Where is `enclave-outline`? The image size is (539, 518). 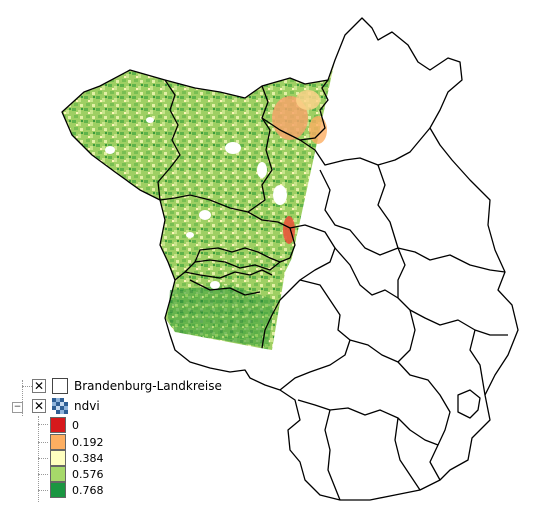 enclave-outline is located at coordinates (469, 404).